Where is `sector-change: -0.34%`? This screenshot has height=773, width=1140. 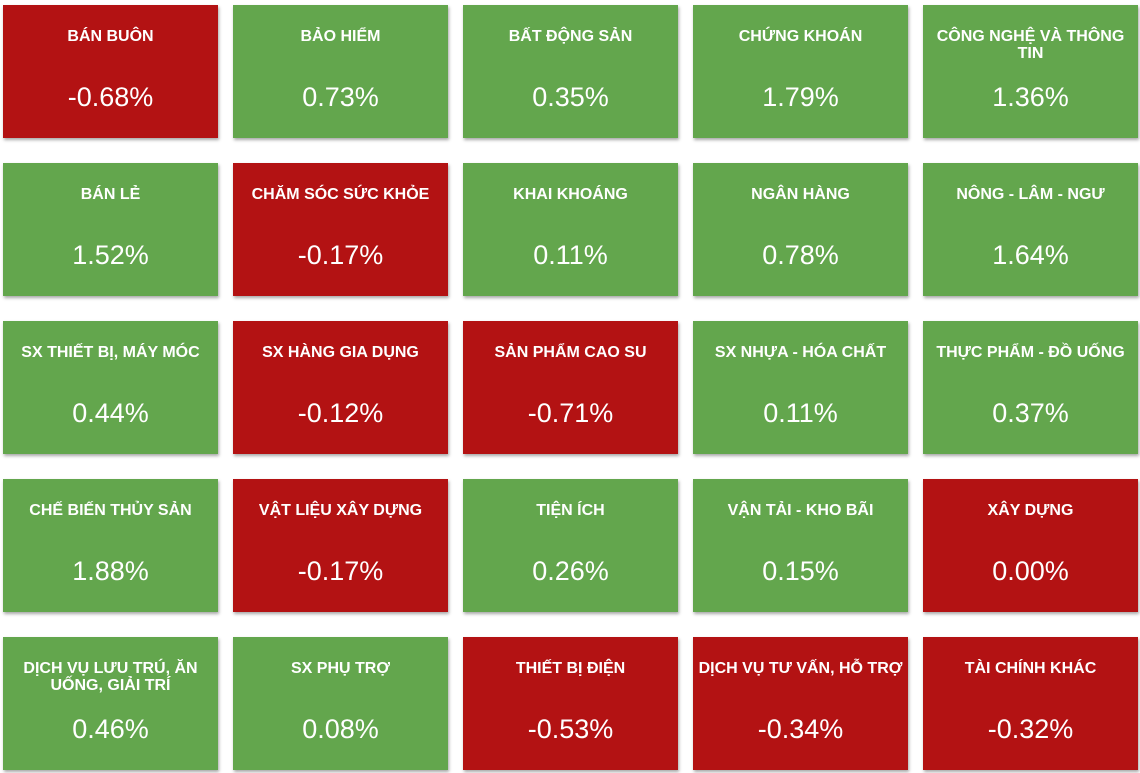 sector-change: -0.34% is located at coordinates (800, 729).